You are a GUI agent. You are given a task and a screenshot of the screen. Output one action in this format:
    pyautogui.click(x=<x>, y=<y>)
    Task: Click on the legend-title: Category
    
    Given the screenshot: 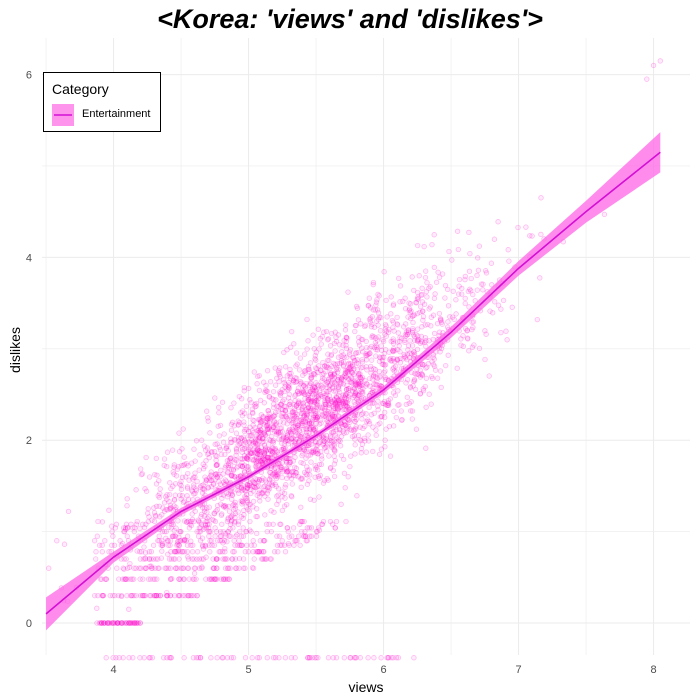 What is the action you would take?
    pyautogui.click(x=80, y=89)
    